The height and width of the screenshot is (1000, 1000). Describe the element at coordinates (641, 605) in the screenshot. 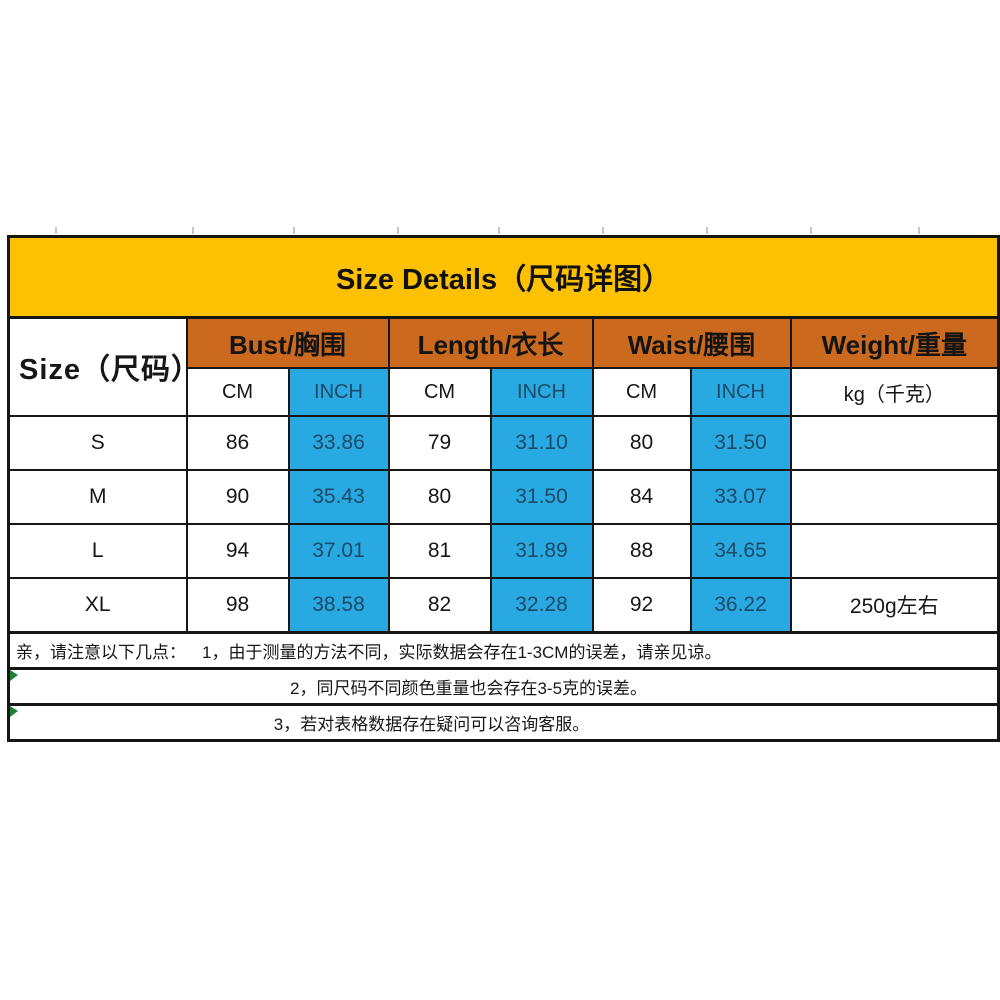

I see `waist-cm-cell: 92` at that location.